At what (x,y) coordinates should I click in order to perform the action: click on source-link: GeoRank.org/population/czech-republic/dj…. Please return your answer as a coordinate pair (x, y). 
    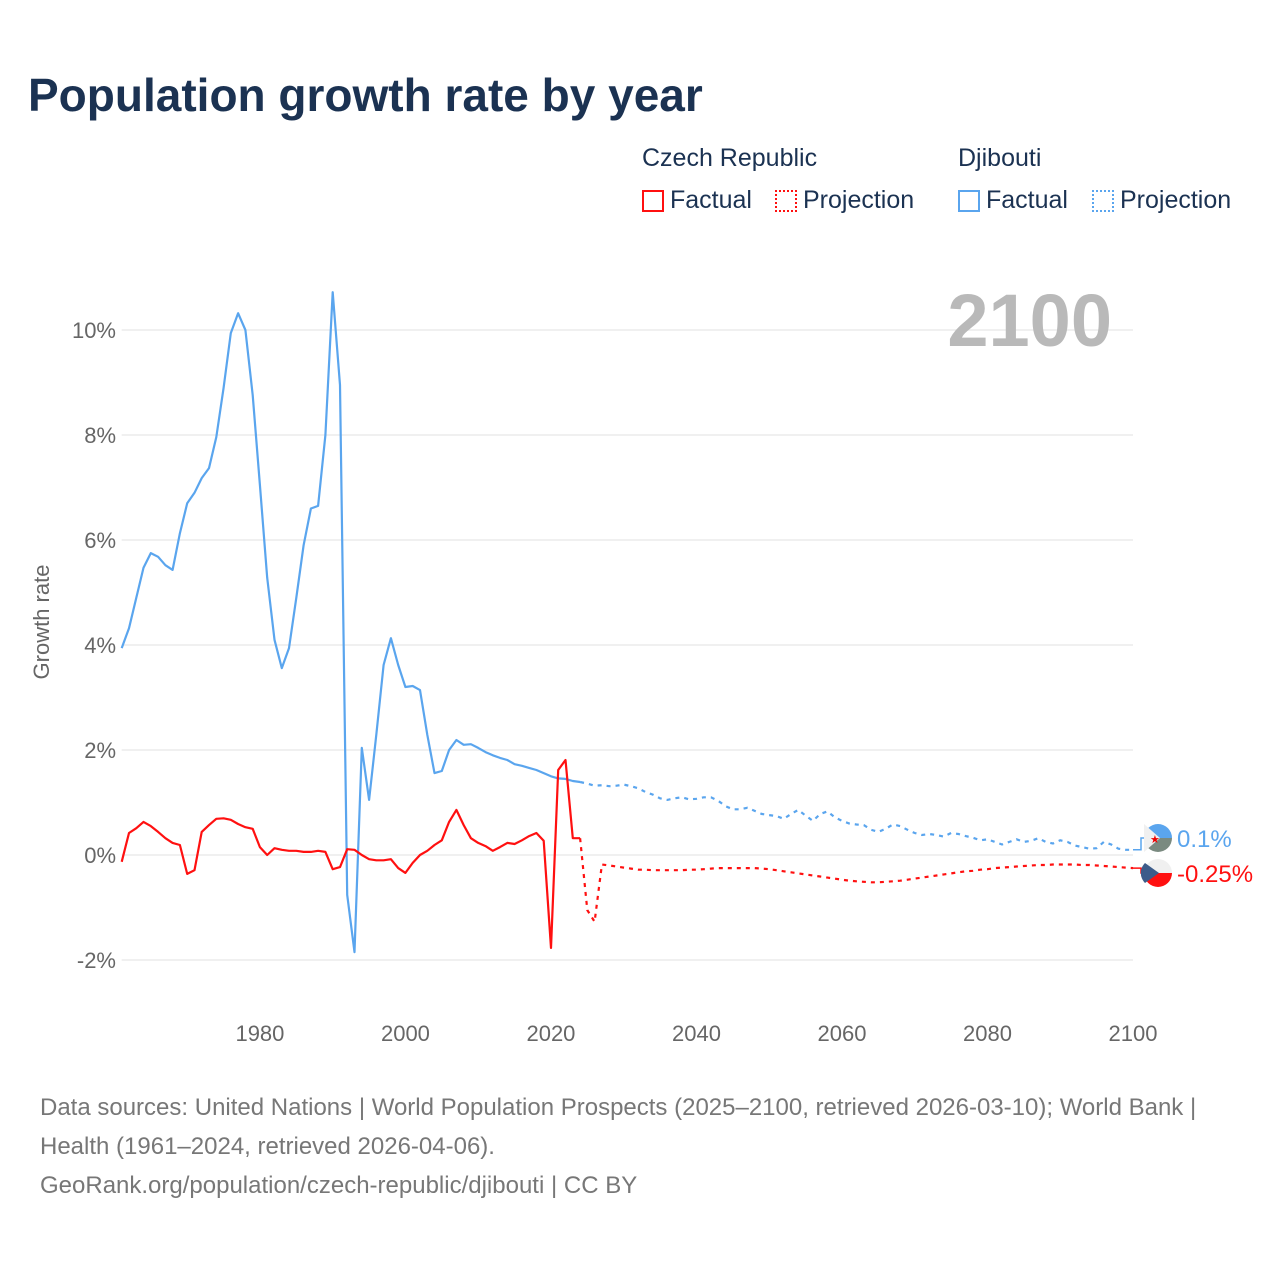
    Looking at the image, I should click on (339, 1185).